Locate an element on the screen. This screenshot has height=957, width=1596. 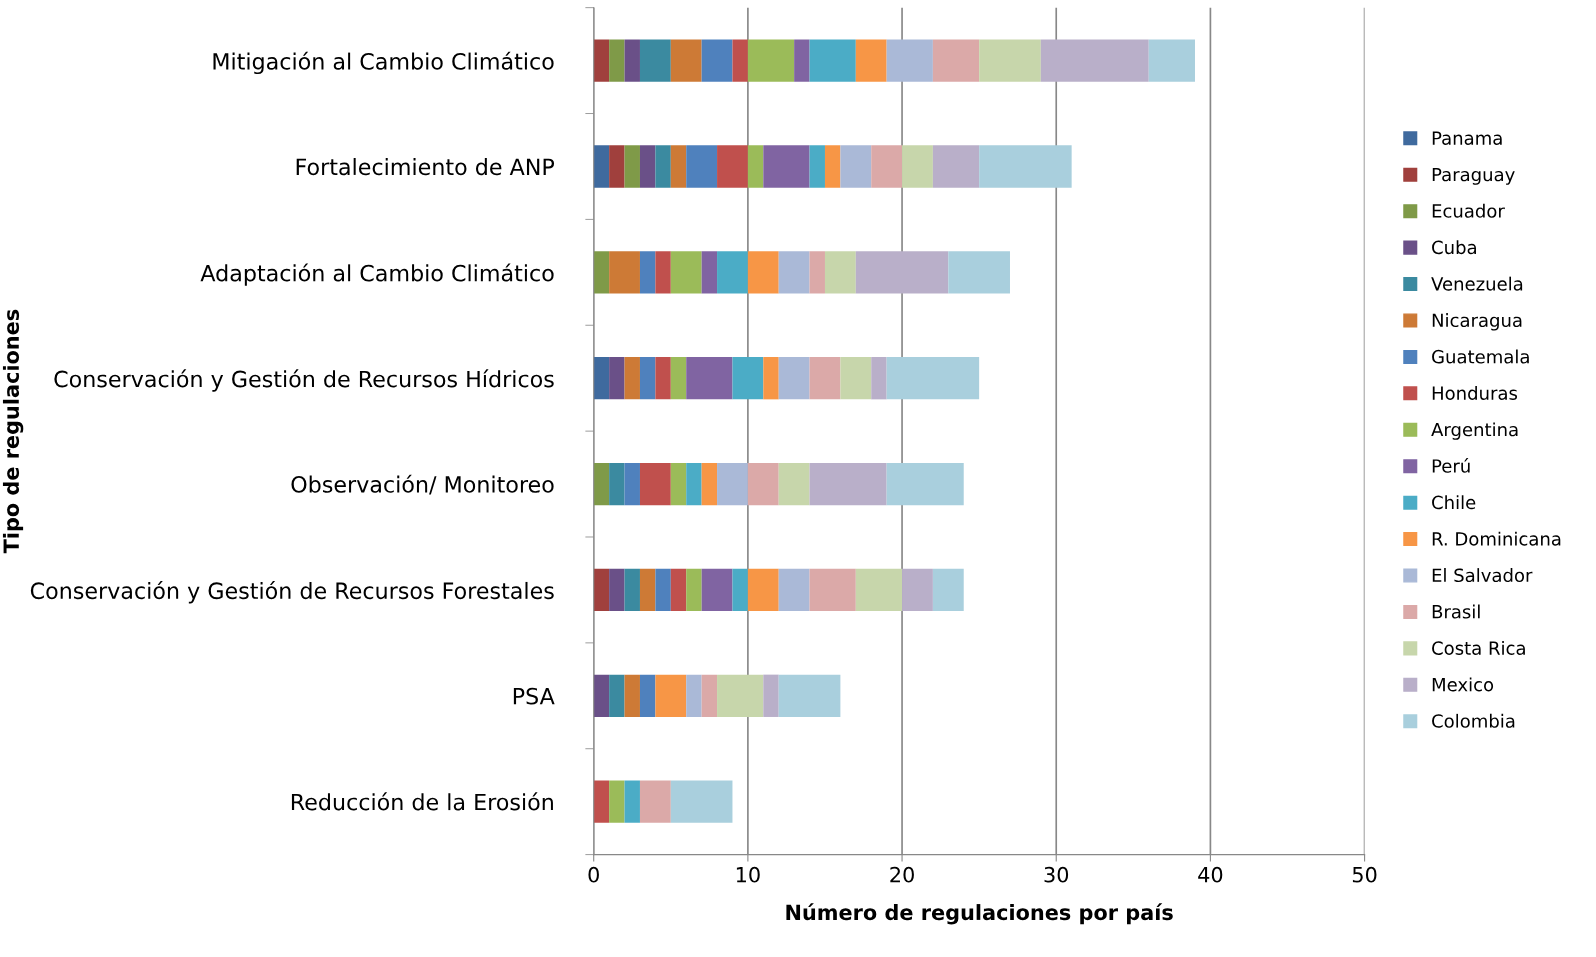
legend-label: Venezuela is located at coordinates (1477, 283).